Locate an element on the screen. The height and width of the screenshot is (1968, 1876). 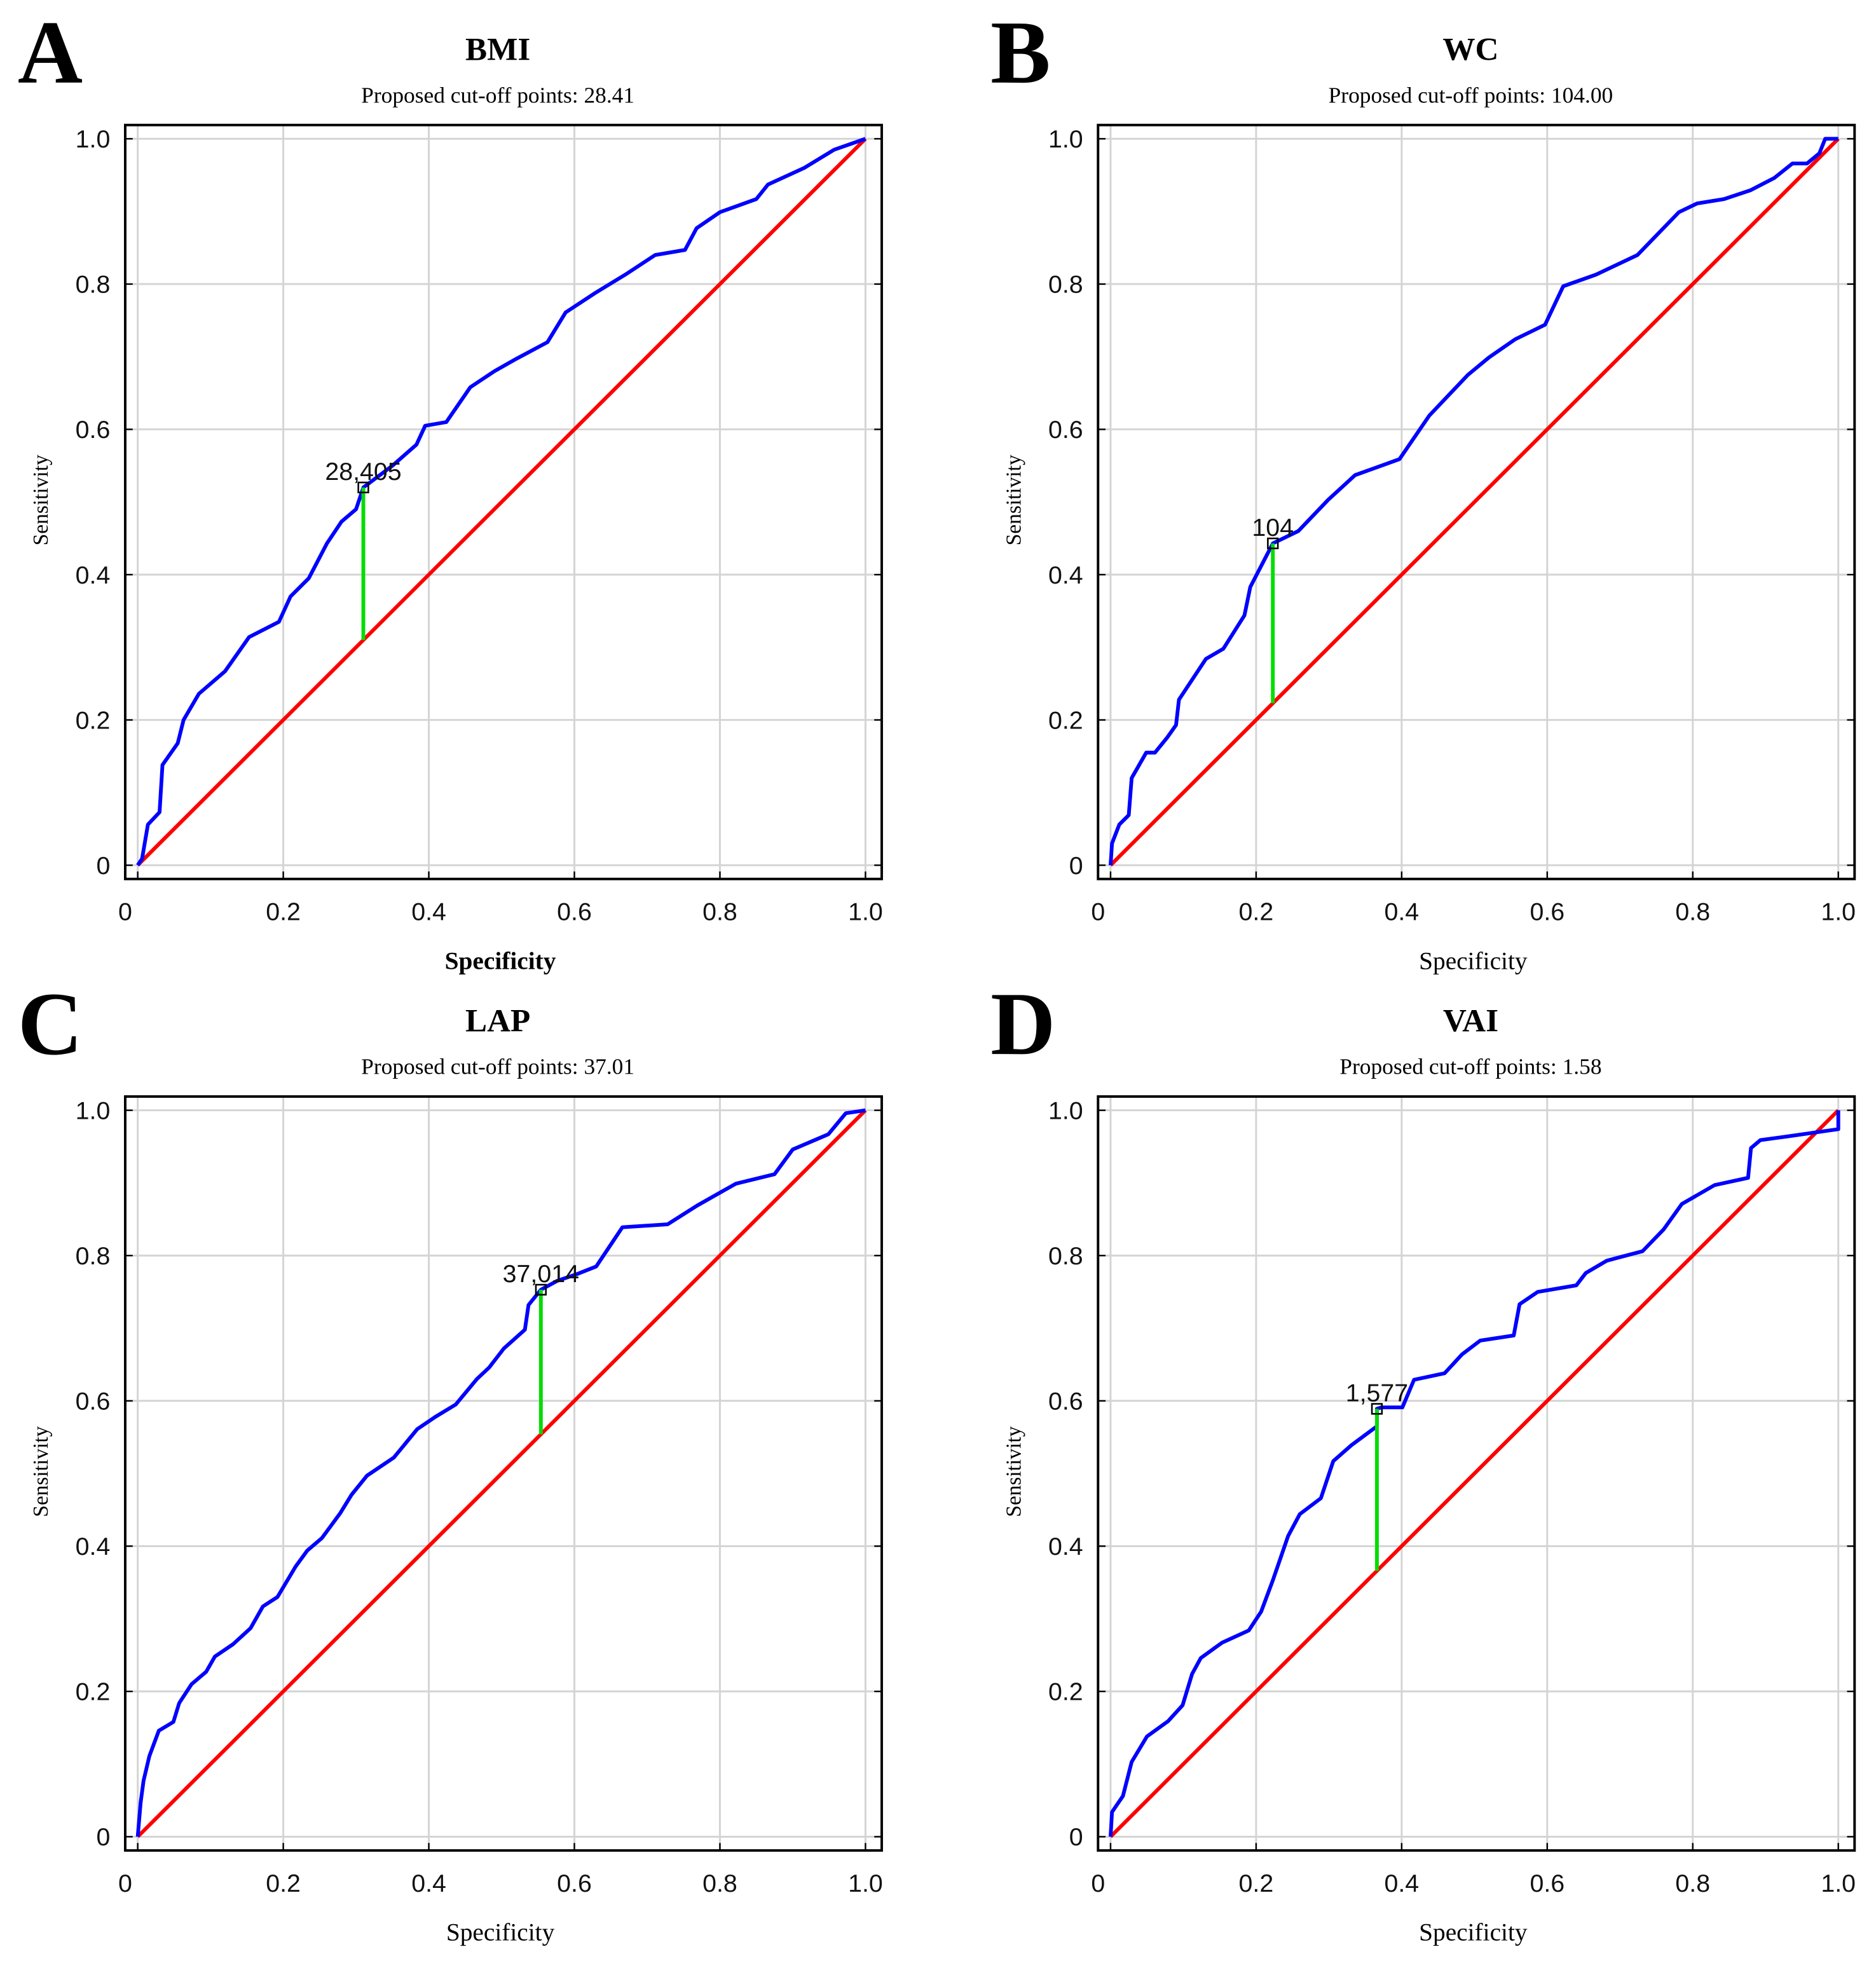
chart-title: LAP is located at coordinates (498, 1021).